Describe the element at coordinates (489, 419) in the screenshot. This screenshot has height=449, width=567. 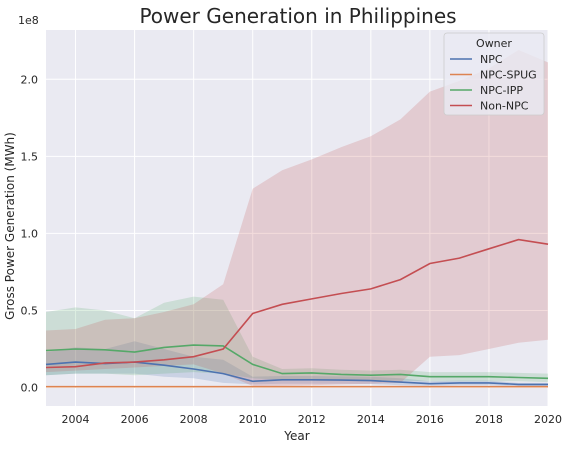
I see `x-tick-label: 2018` at that location.